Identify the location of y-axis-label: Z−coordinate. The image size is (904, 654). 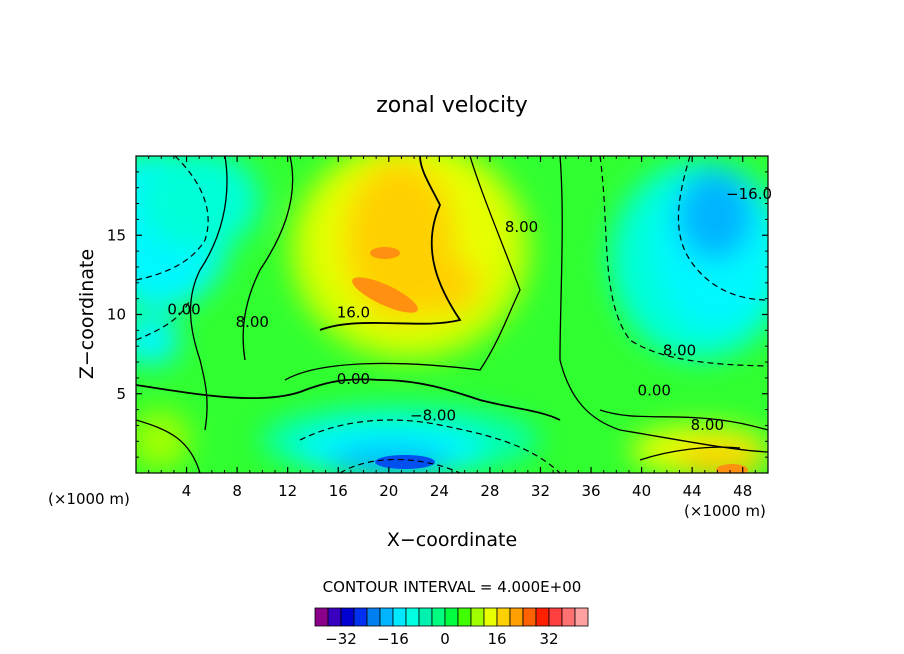
(87, 314).